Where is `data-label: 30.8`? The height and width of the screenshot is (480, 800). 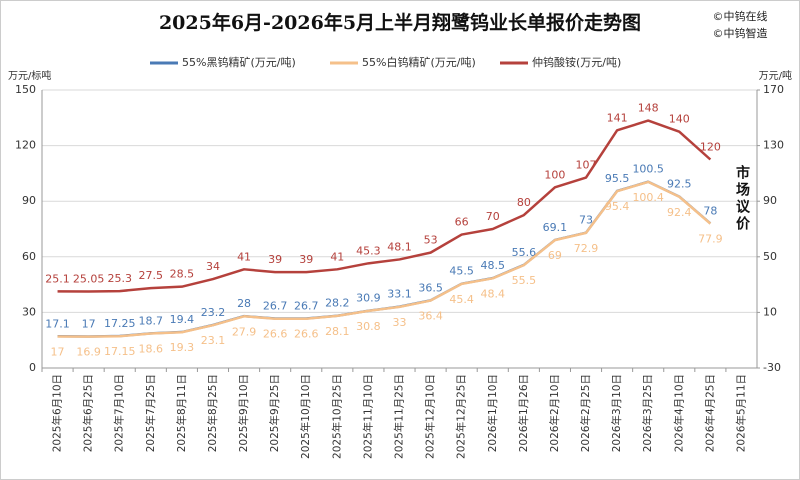
data-label: 30.8 is located at coordinates (368, 326).